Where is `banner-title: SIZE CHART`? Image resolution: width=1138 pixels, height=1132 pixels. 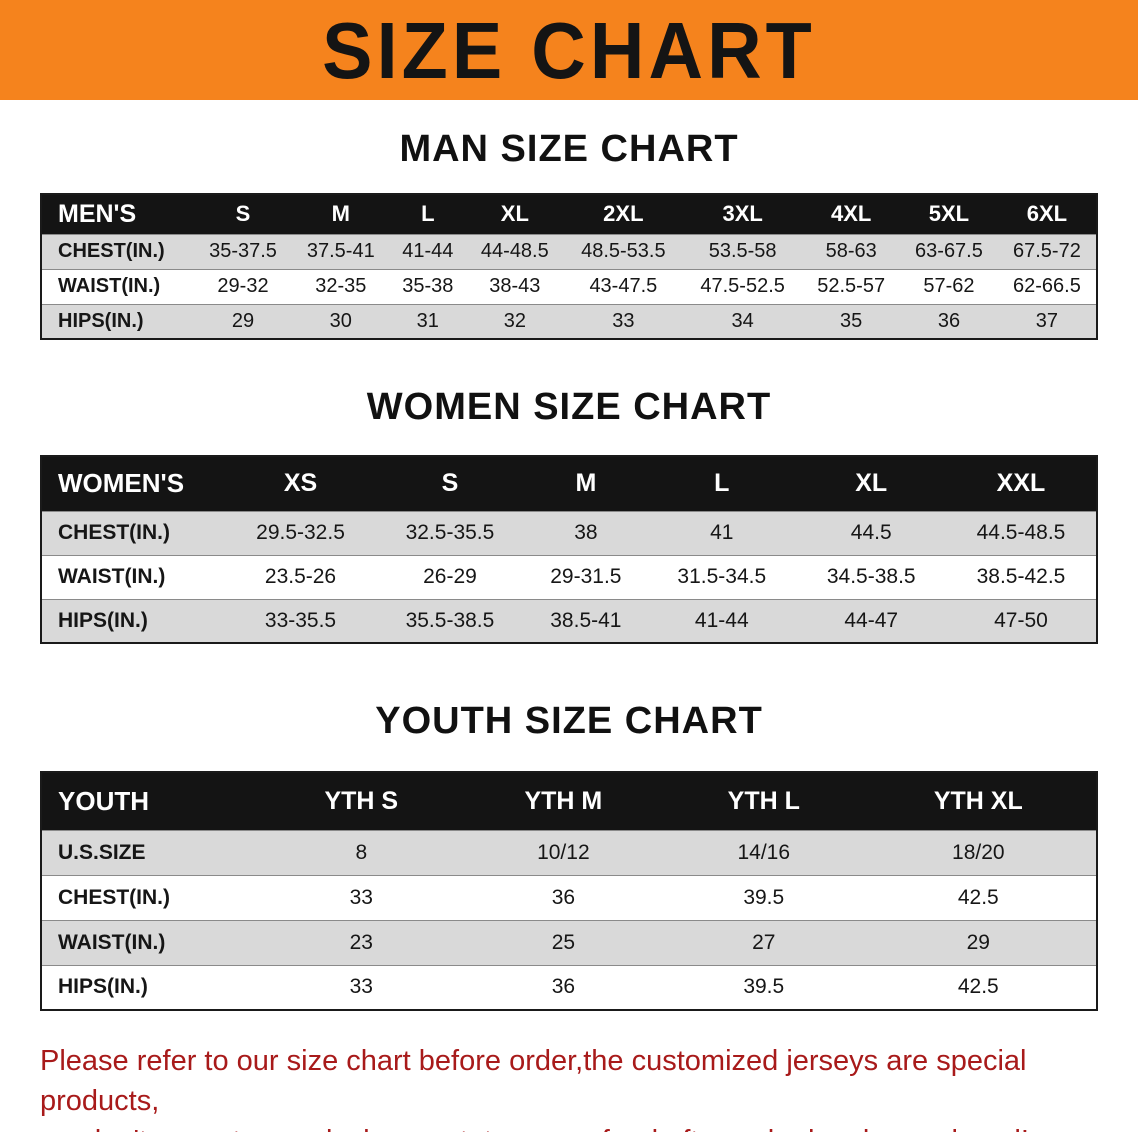 banner-title: SIZE CHART is located at coordinates (569, 50).